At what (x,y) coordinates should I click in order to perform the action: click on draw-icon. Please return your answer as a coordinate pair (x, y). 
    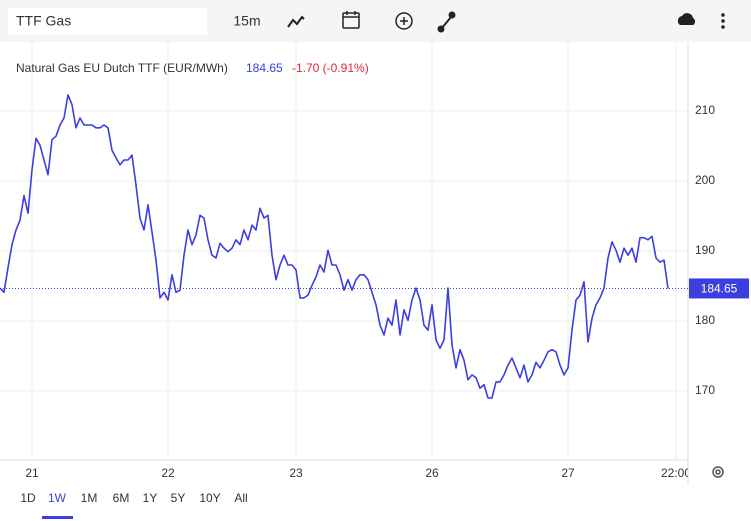
    Looking at the image, I should click on (446, 22).